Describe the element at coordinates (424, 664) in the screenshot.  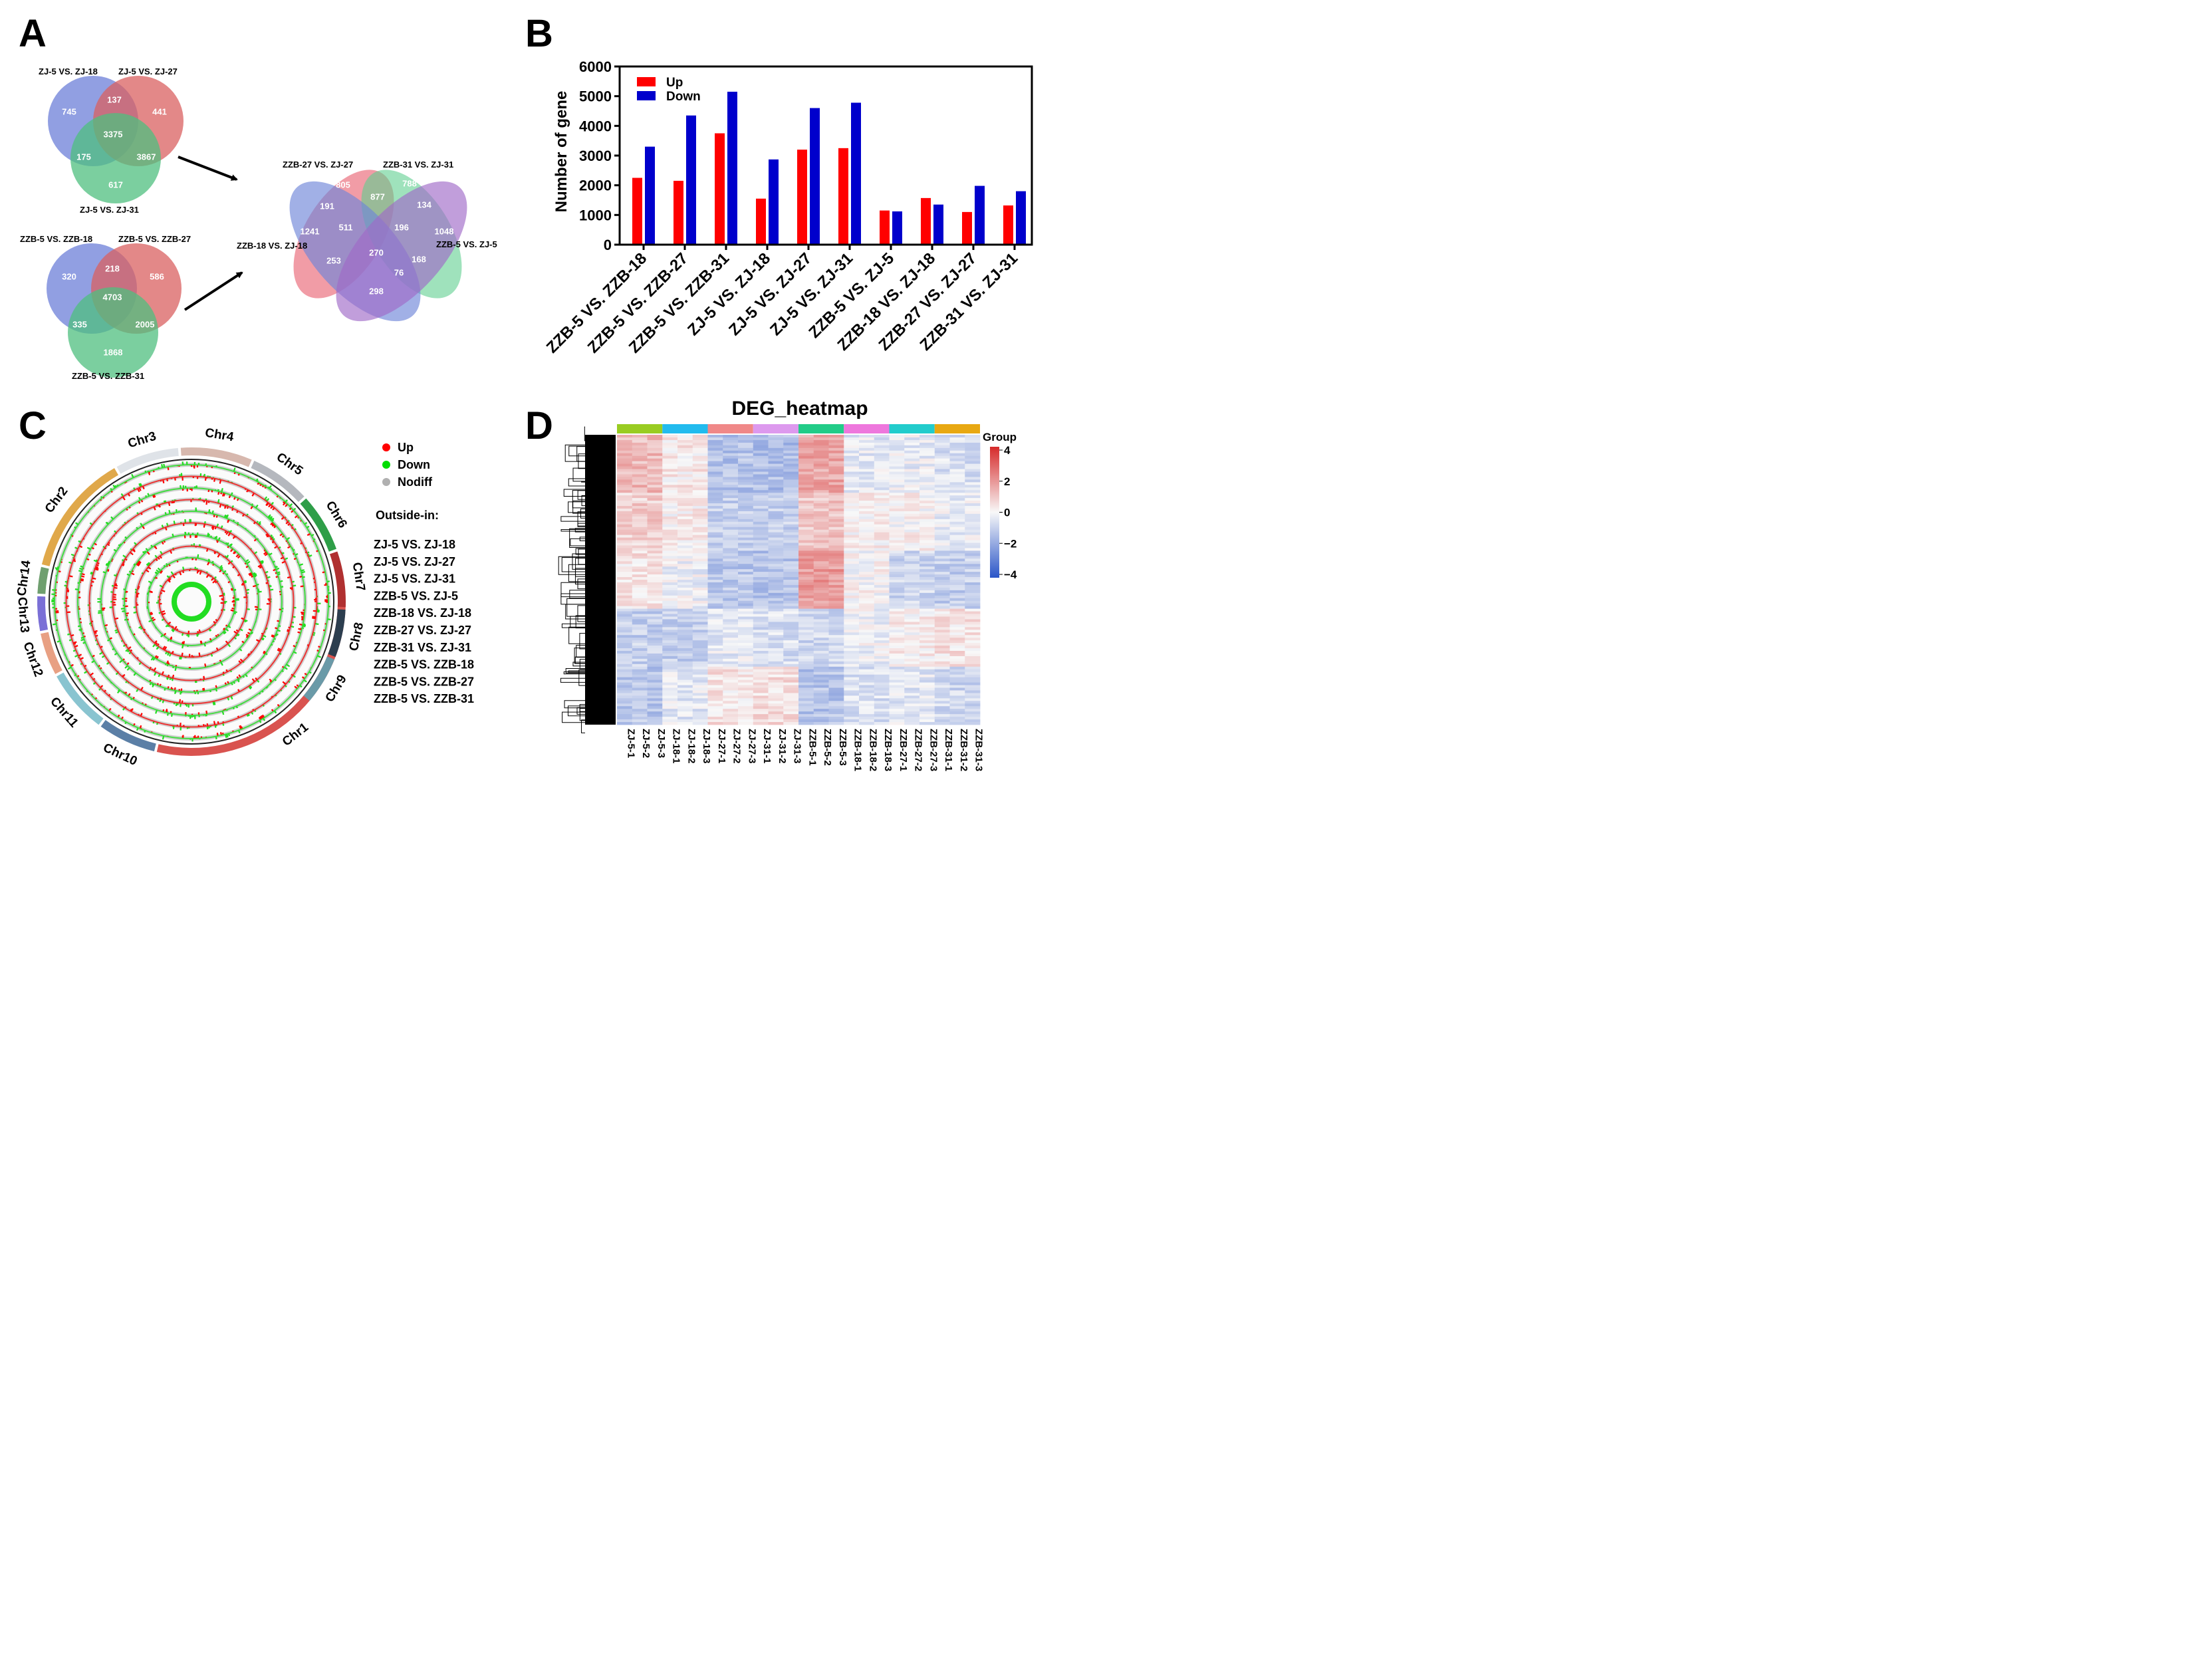
I see `circos-ring-label: ZZB-5 VS. ZZB-18` at that location.